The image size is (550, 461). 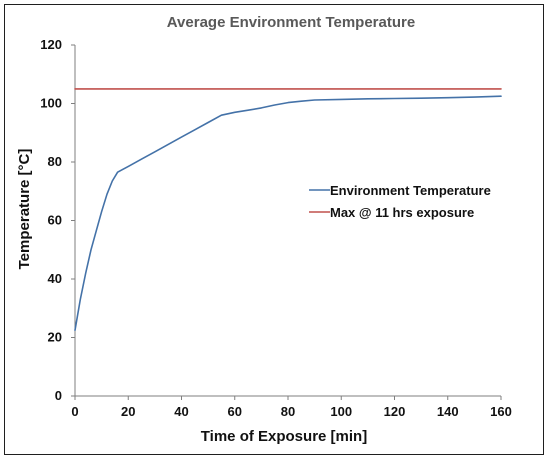 I want to click on y-tick-label: 100, so click(x=51, y=103).